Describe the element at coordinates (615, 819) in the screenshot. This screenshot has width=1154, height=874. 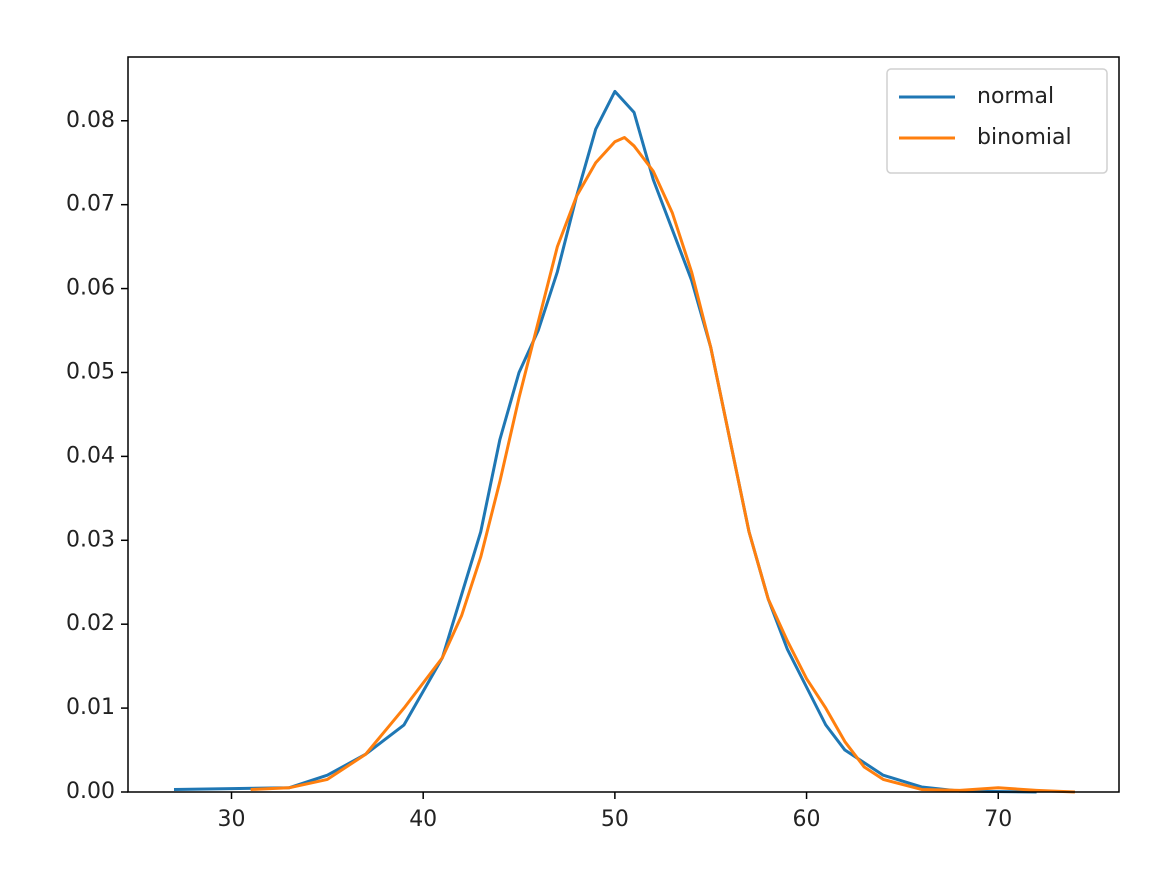
I see `x-tick-label: 50` at that location.